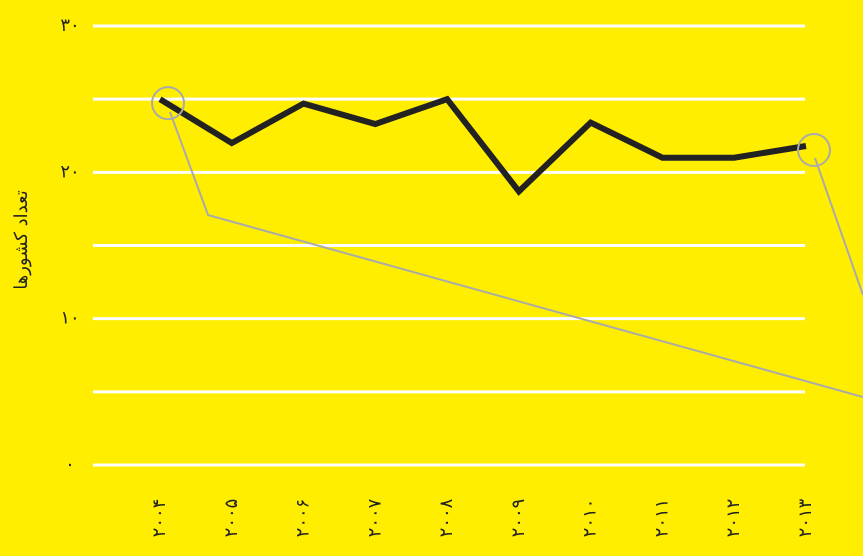 The height and width of the screenshot is (556, 863). Describe the element at coordinates (374, 517) in the screenshot. I see `x-tick-label: ۲۰۰۷` at that location.